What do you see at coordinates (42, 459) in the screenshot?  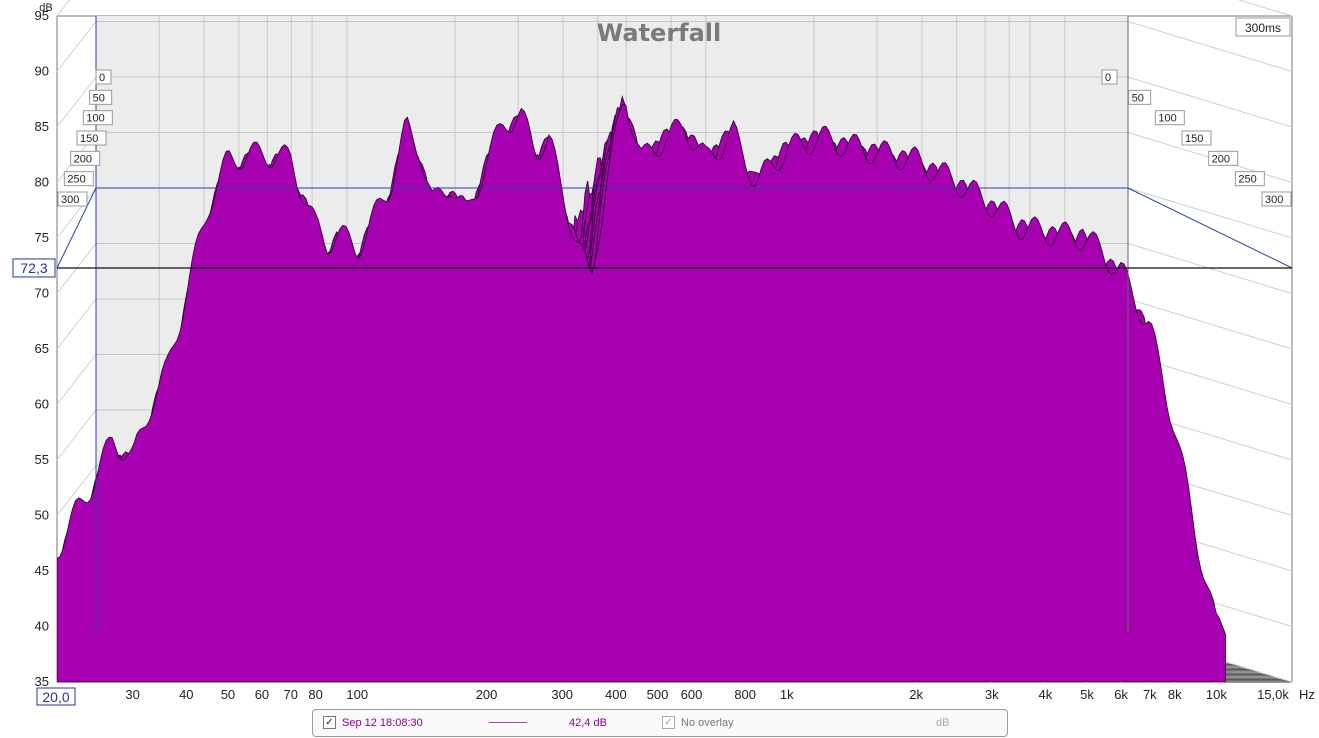 I see `y-tick-label: 55` at bounding box center [42, 459].